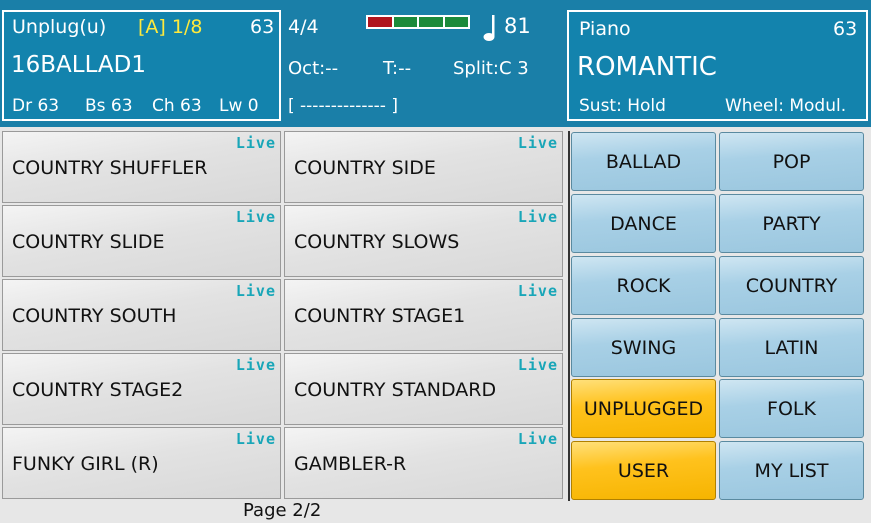  Describe the element at coordinates (791, 161) in the screenshot. I see `category-pop-button: POP` at that location.